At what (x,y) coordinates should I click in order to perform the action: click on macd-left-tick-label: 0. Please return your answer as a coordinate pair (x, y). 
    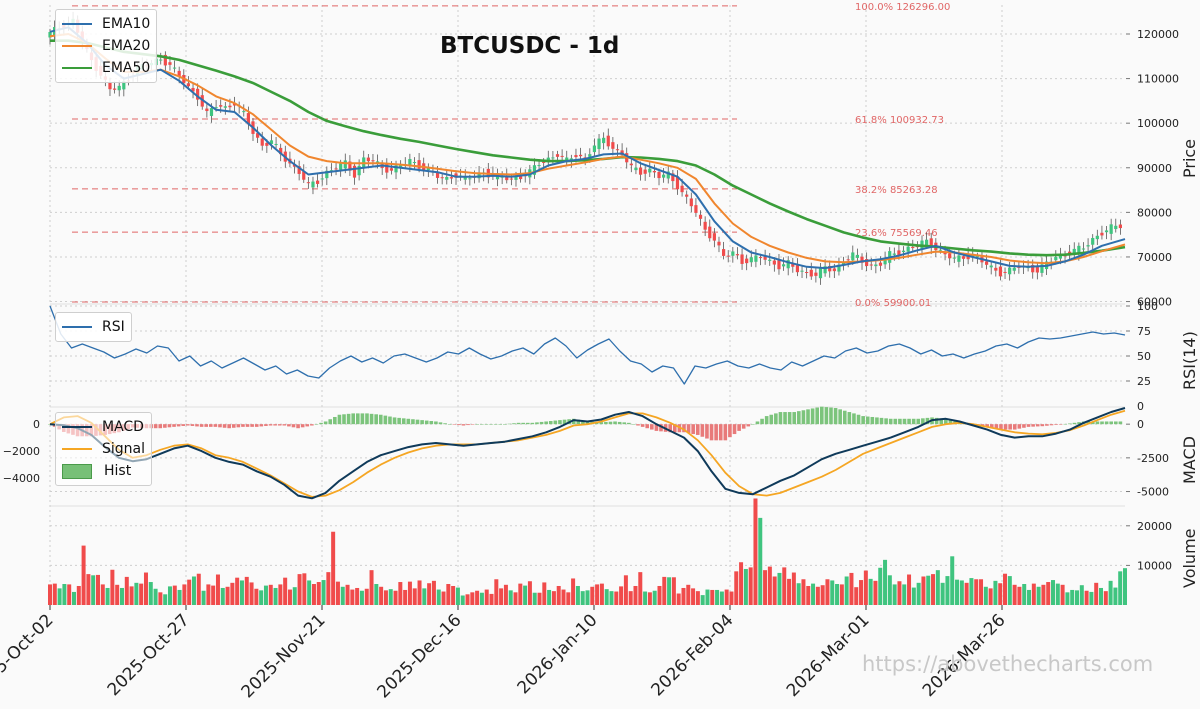
    Looking at the image, I should click on (36, 424).